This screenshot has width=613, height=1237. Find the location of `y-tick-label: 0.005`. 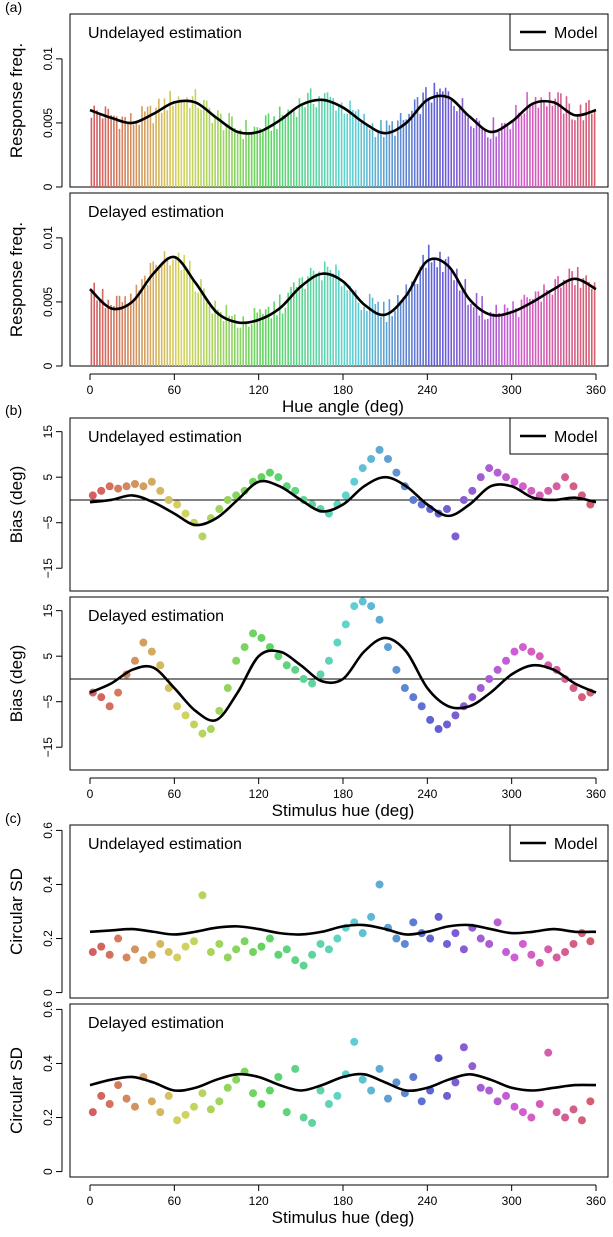

y-tick-label: 0.005 is located at coordinates (48, 302).